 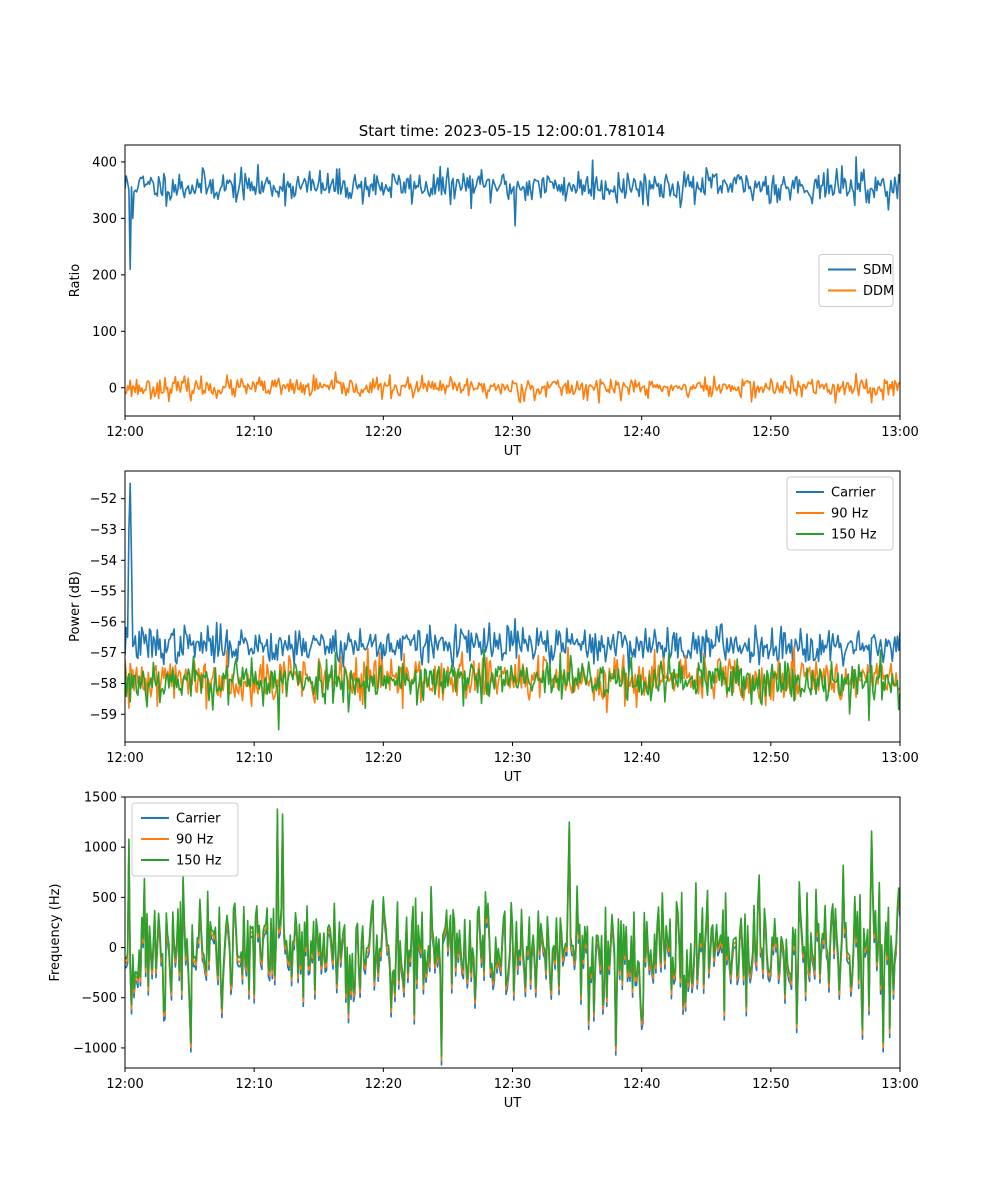 What do you see at coordinates (104, 275) in the screenshot?
I see `y-tick-label: 200` at bounding box center [104, 275].